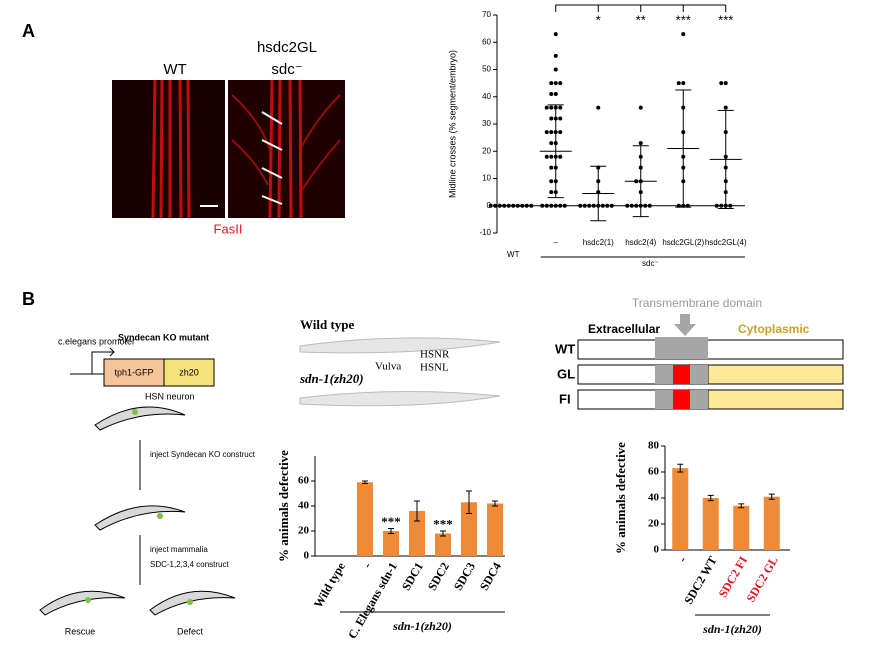  I want to click on label: Vulva, so click(388, 367).